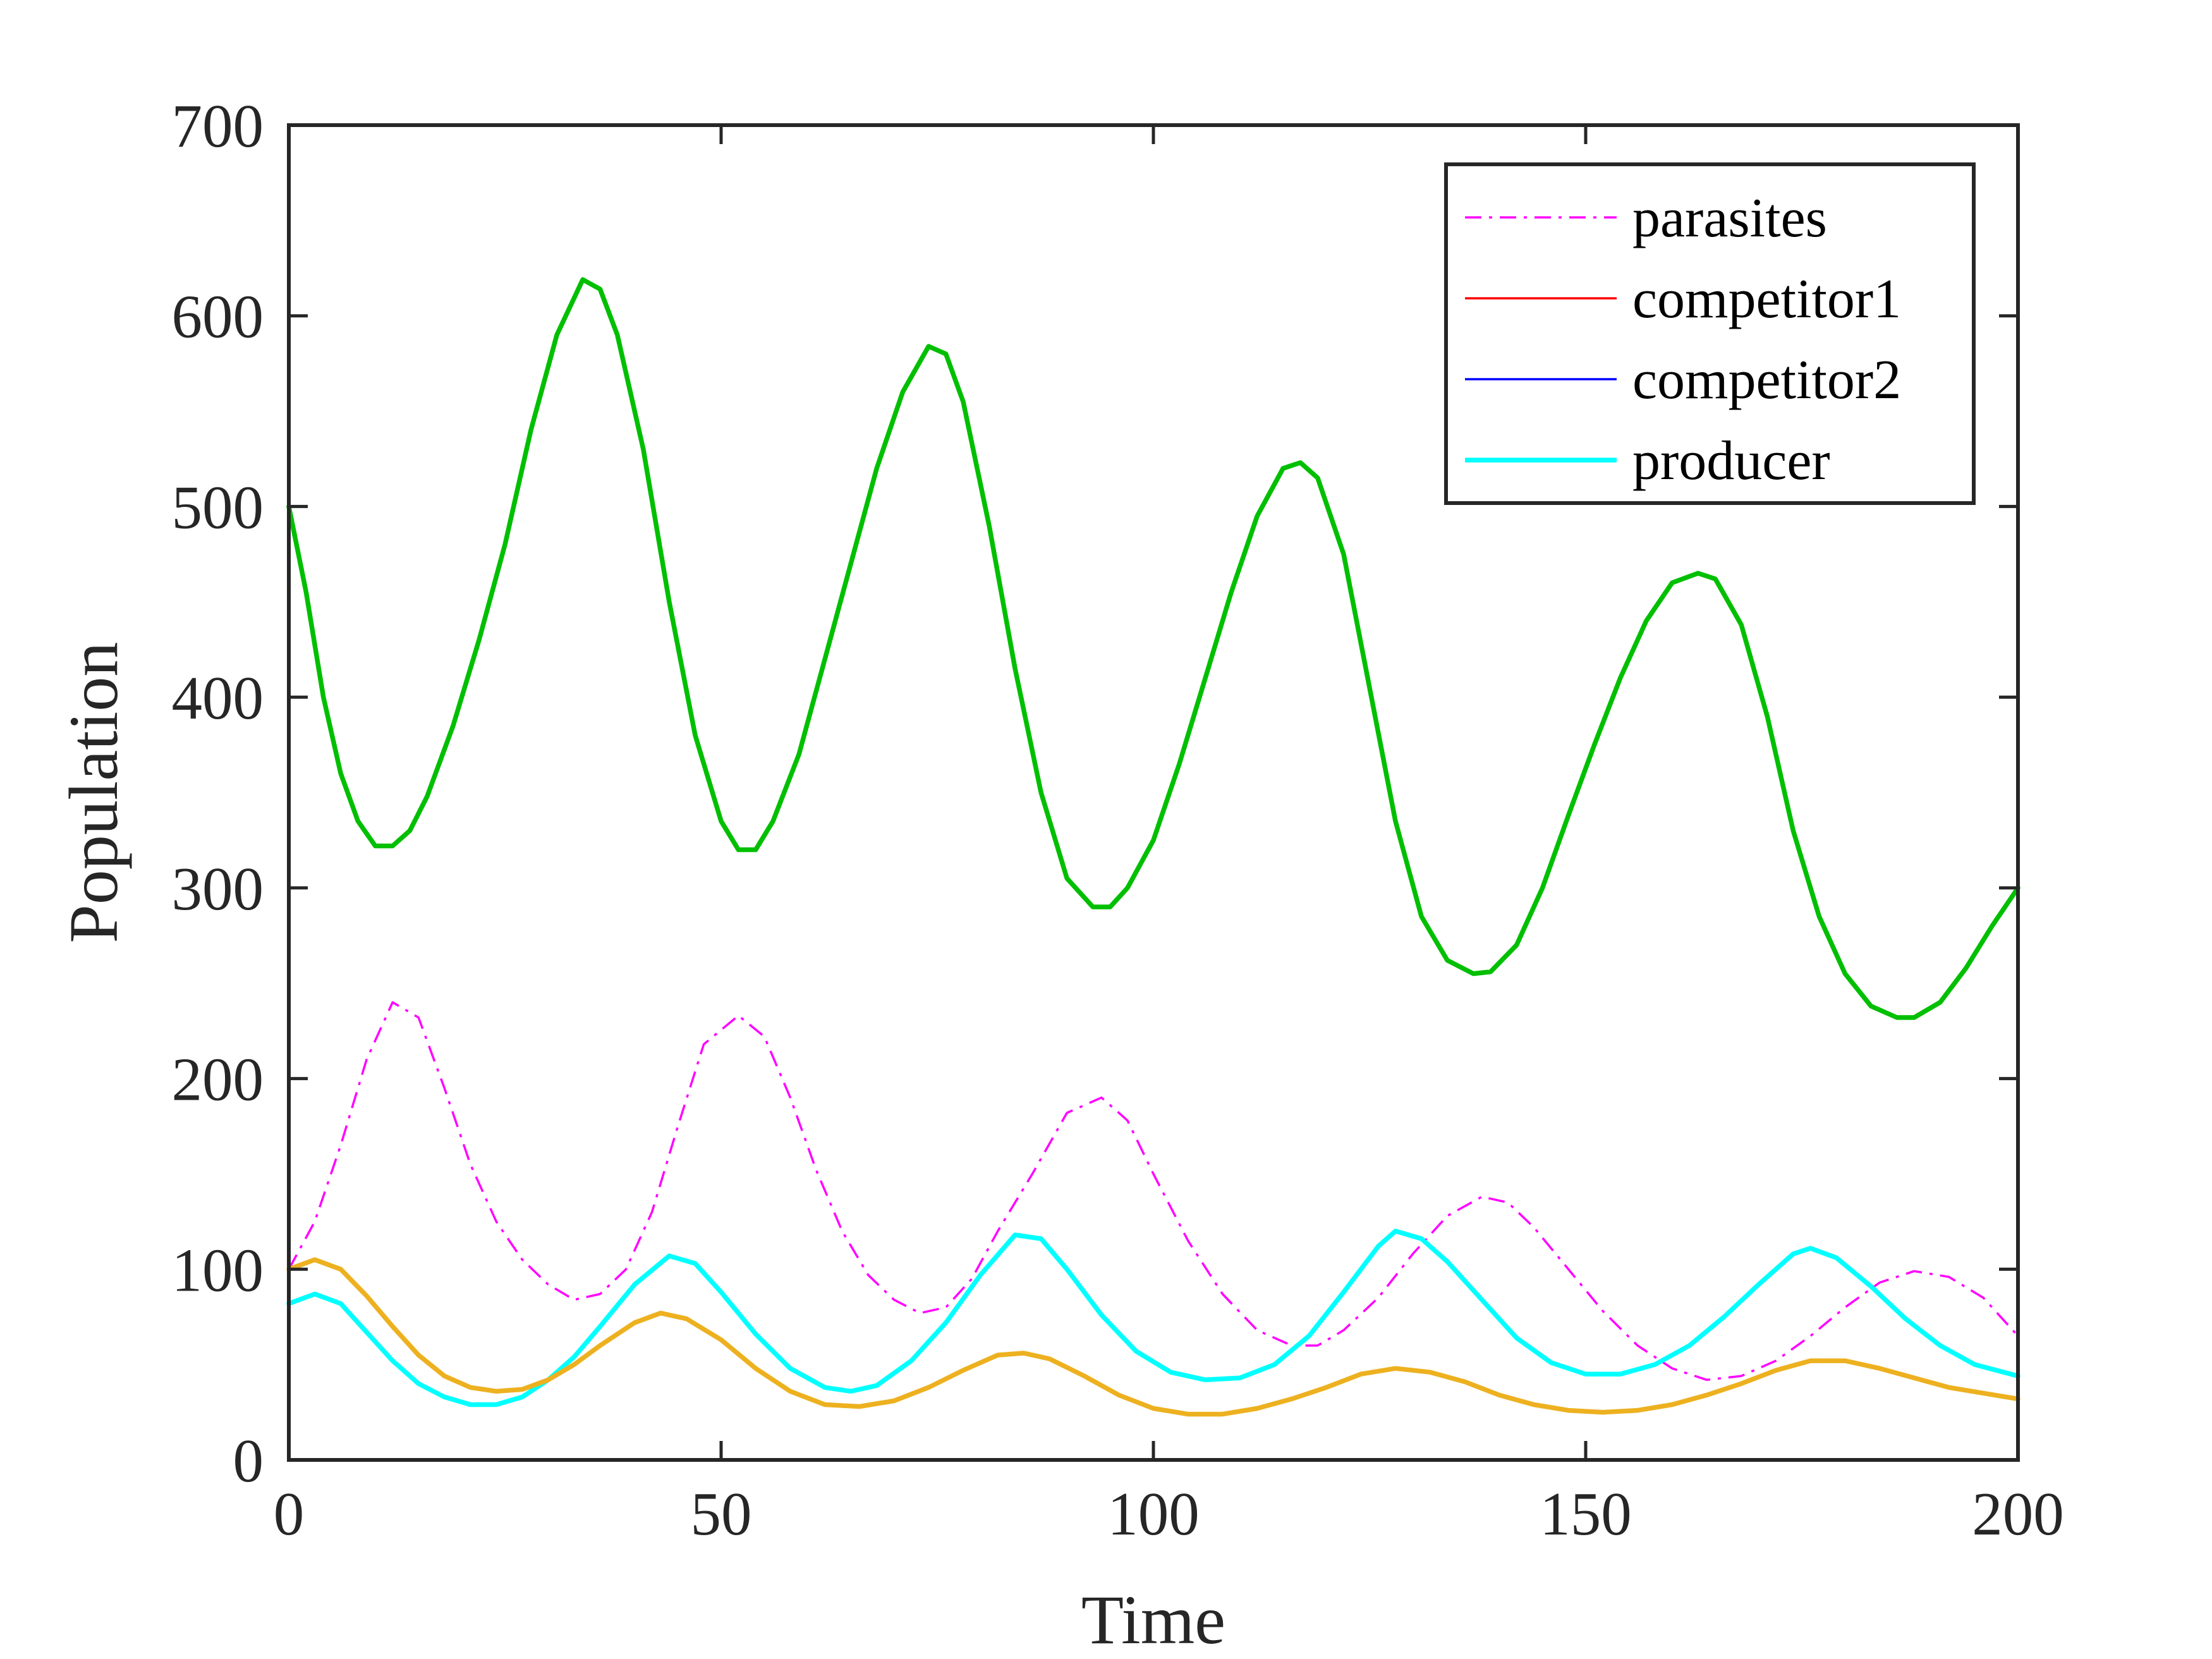  I want to click on x-tick-label: 200, so click(2018, 1514).